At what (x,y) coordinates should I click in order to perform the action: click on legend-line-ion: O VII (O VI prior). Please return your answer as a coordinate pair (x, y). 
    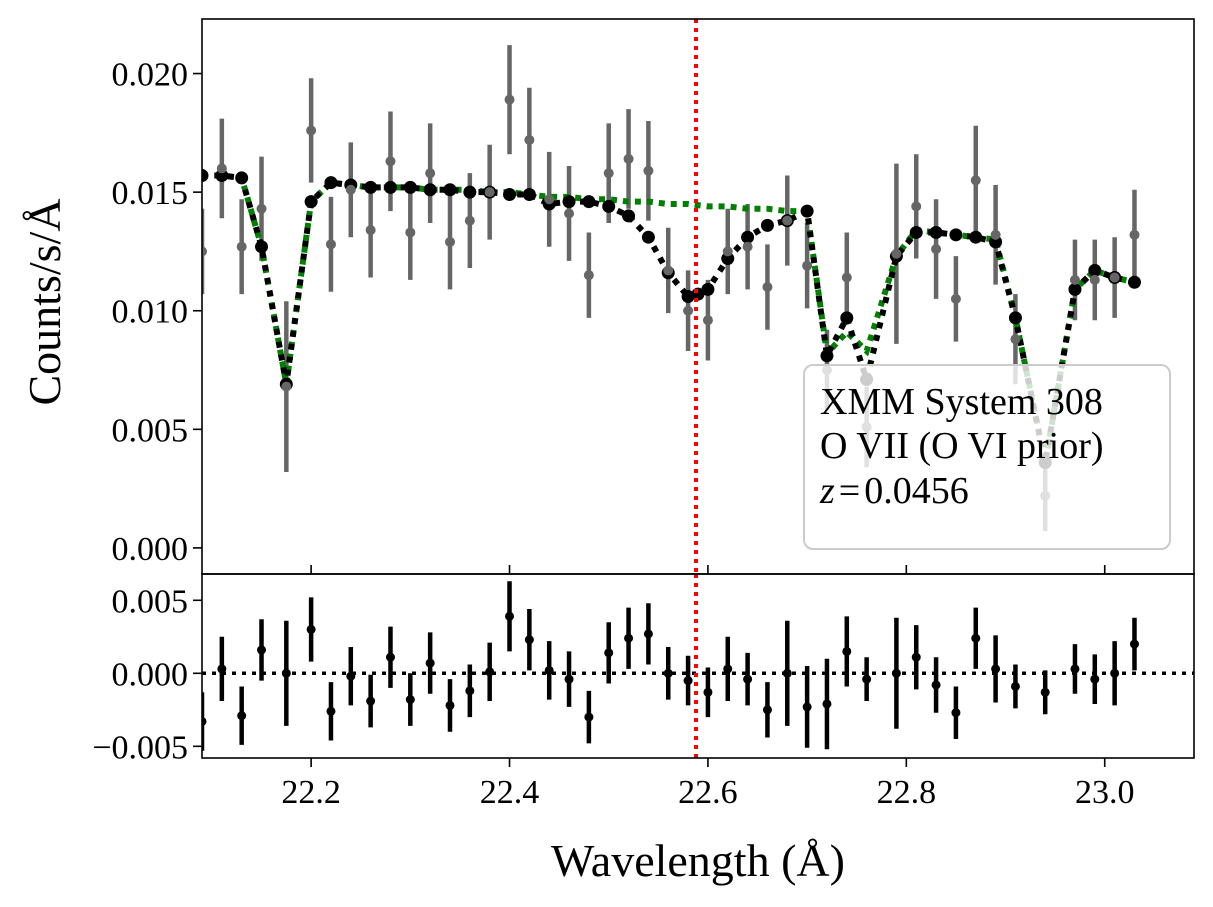
    Looking at the image, I should click on (962, 446).